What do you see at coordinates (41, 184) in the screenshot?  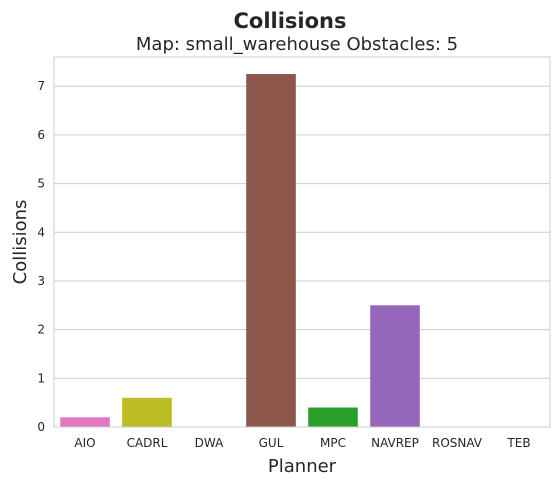 I see `y-tick-label: 5` at bounding box center [41, 184].